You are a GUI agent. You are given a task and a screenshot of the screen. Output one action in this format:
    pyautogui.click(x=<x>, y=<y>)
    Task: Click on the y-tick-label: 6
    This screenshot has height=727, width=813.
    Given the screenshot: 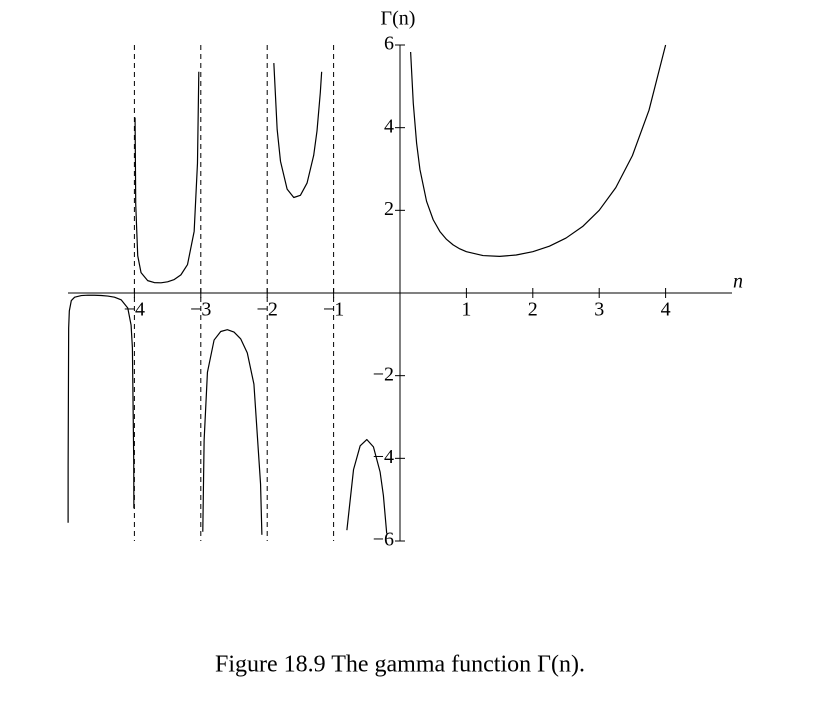 What is the action you would take?
    pyautogui.click(x=389, y=44)
    